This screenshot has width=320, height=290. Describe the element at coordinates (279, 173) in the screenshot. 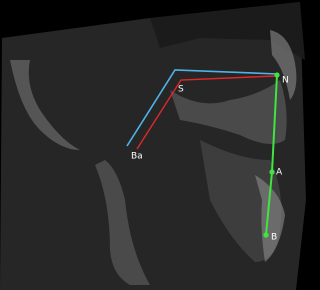

I see `landmark-label: A` at that location.